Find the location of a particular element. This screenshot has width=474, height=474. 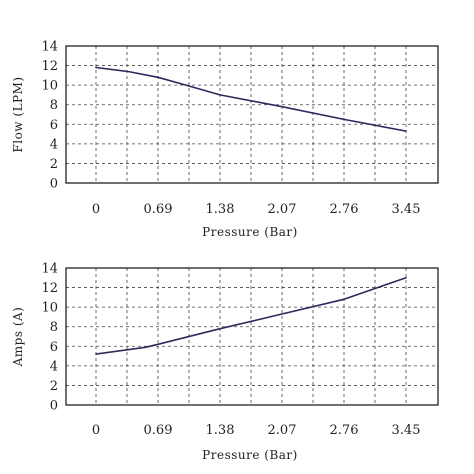

y-axis-title: Amps (A) is located at coordinates (18, 337).